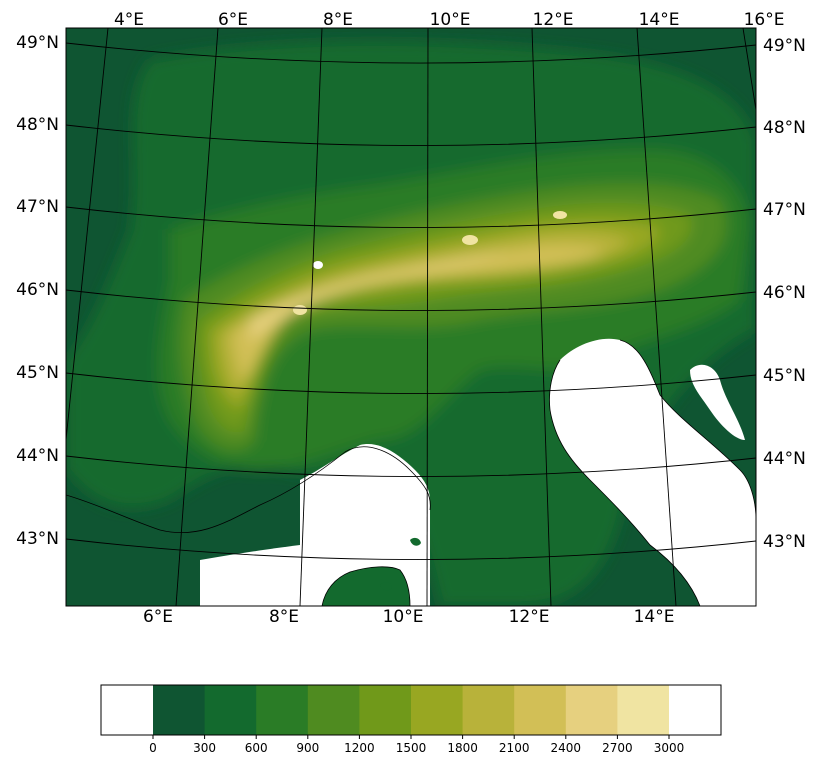  Describe the element at coordinates (411, 217) in the screenshot. I see `parallel-47n` at that location.